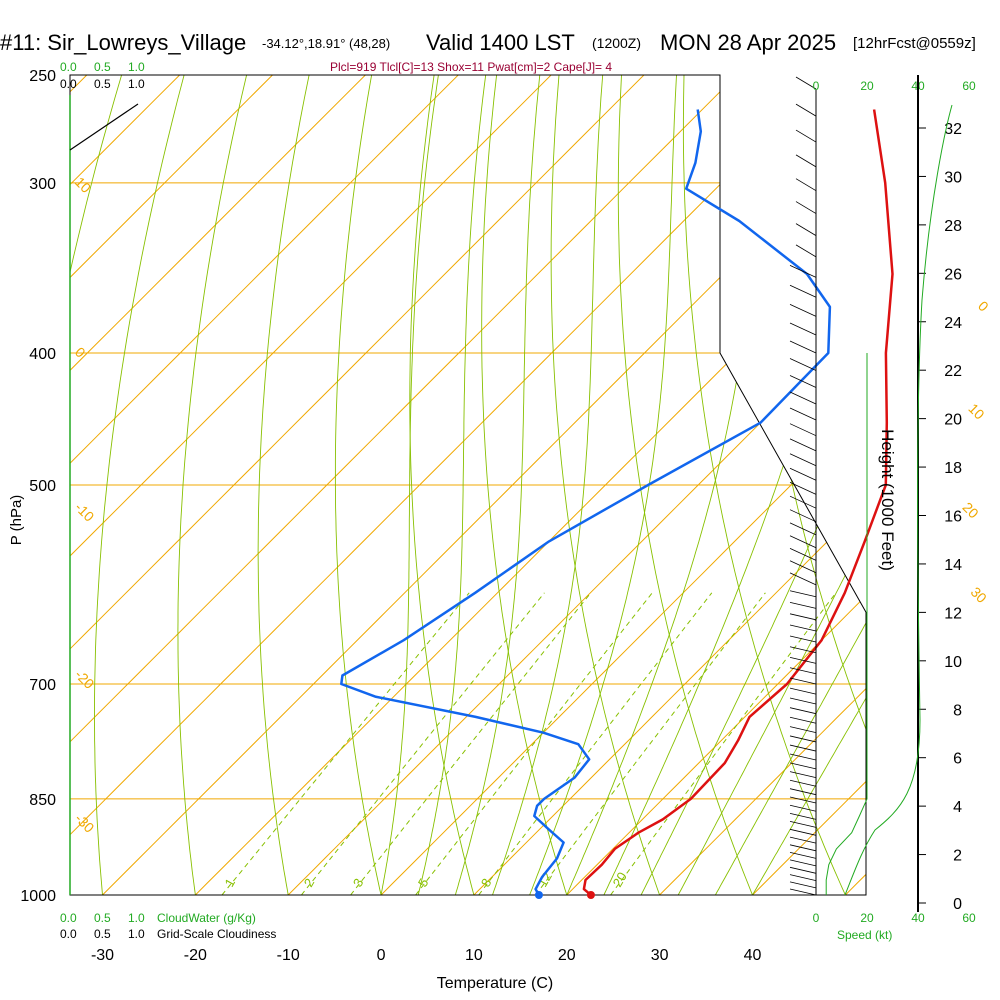  What do you see at coordinates (816, 86) in the screenshot?
I see `speed-tick-top: 0` at bounding box center [816, 86].